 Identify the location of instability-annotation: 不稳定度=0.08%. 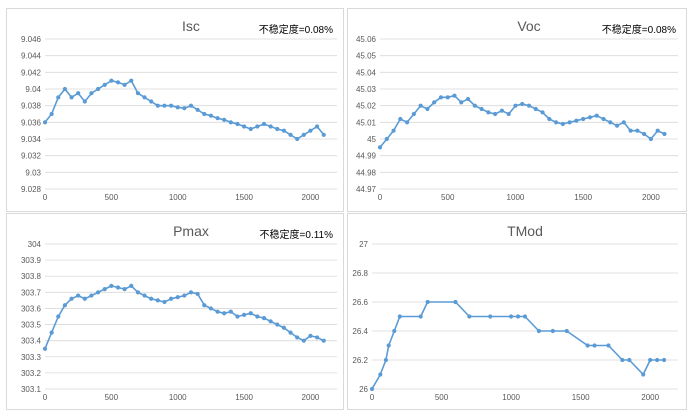
(296, 29).